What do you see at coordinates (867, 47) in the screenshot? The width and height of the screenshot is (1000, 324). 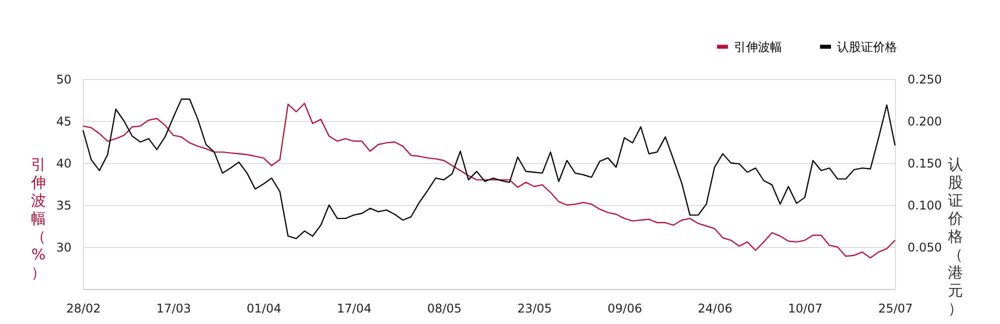 I see `legend-label: 认股证价格` at bounding box center [867, 47].